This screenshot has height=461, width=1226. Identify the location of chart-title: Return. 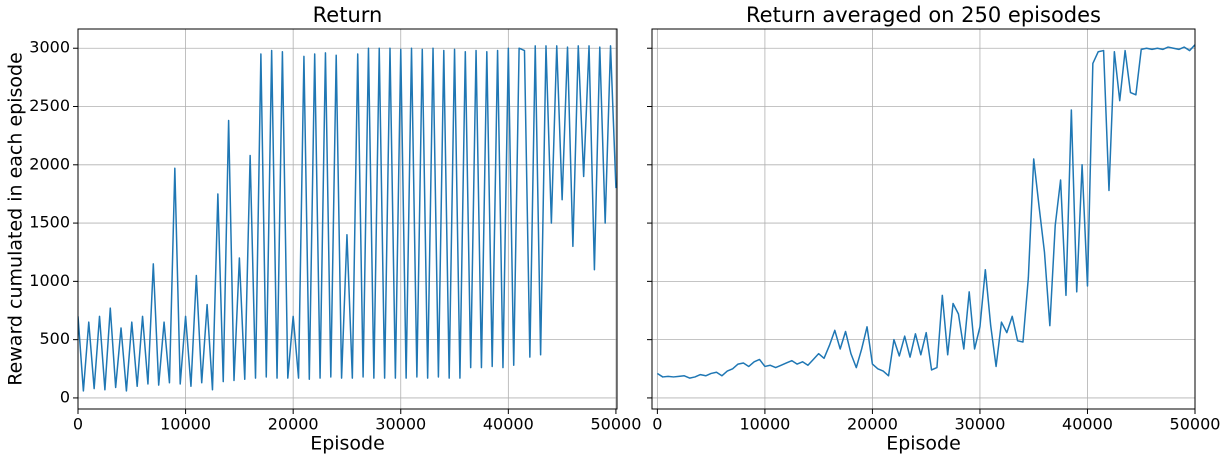
(348, 15).